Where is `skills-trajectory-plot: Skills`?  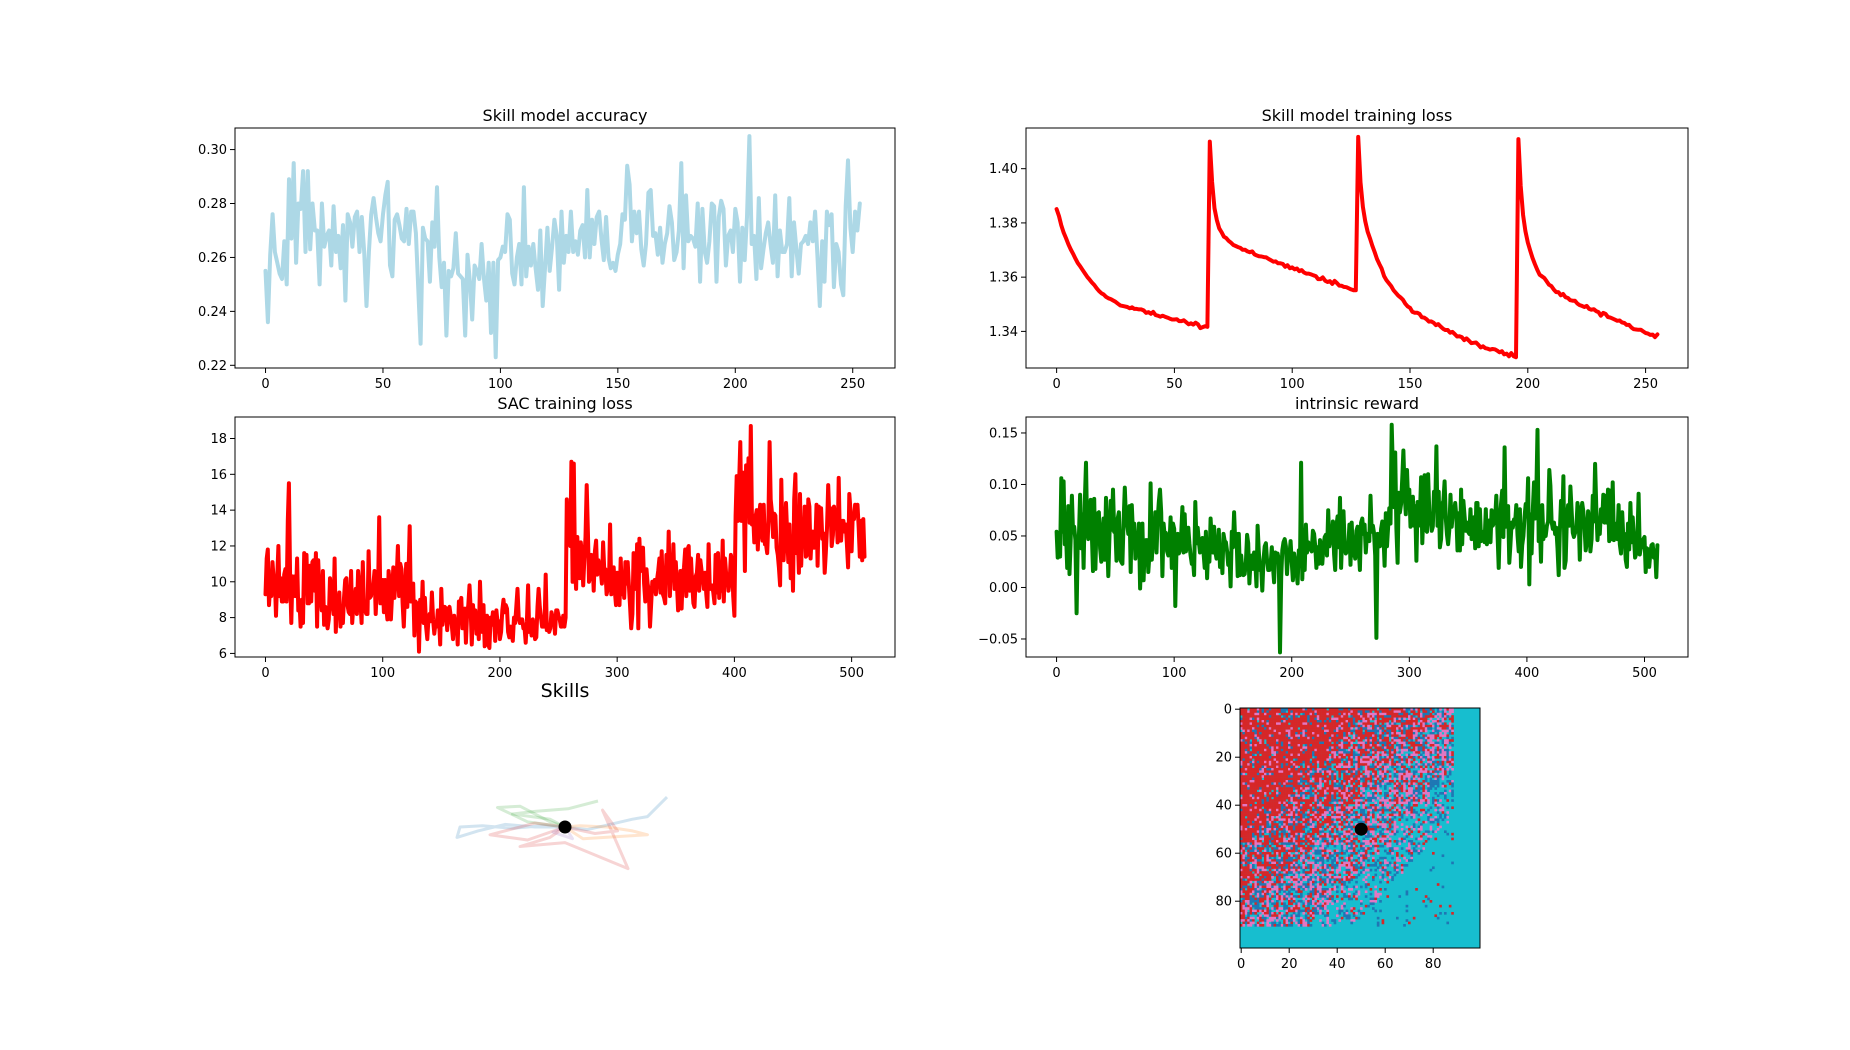 skills-trajectory-plot: Skills is located at coordinates (562, 775).